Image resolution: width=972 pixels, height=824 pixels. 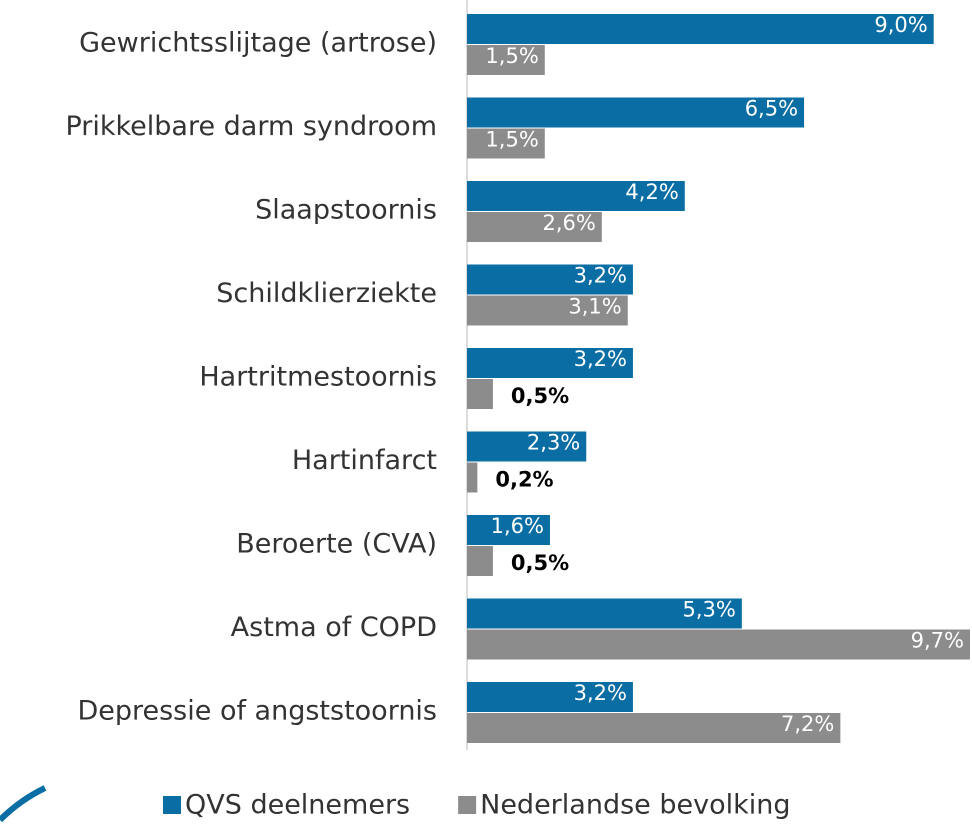 I want to click on value-label: 6,5%, so click(x=771, y=109).